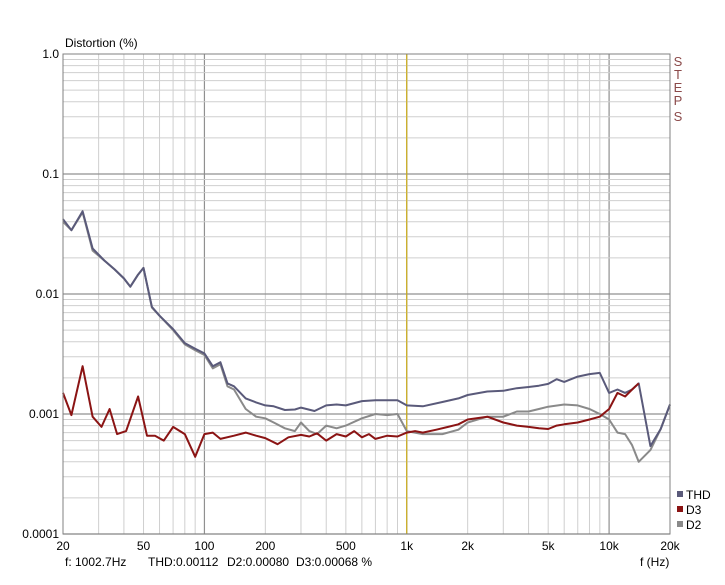 The width and height of the screenshot is (725, 585). Describe the element at coordinates (50, 174) in the screenshot. I see `y-tick-label: 0.1` at that location.